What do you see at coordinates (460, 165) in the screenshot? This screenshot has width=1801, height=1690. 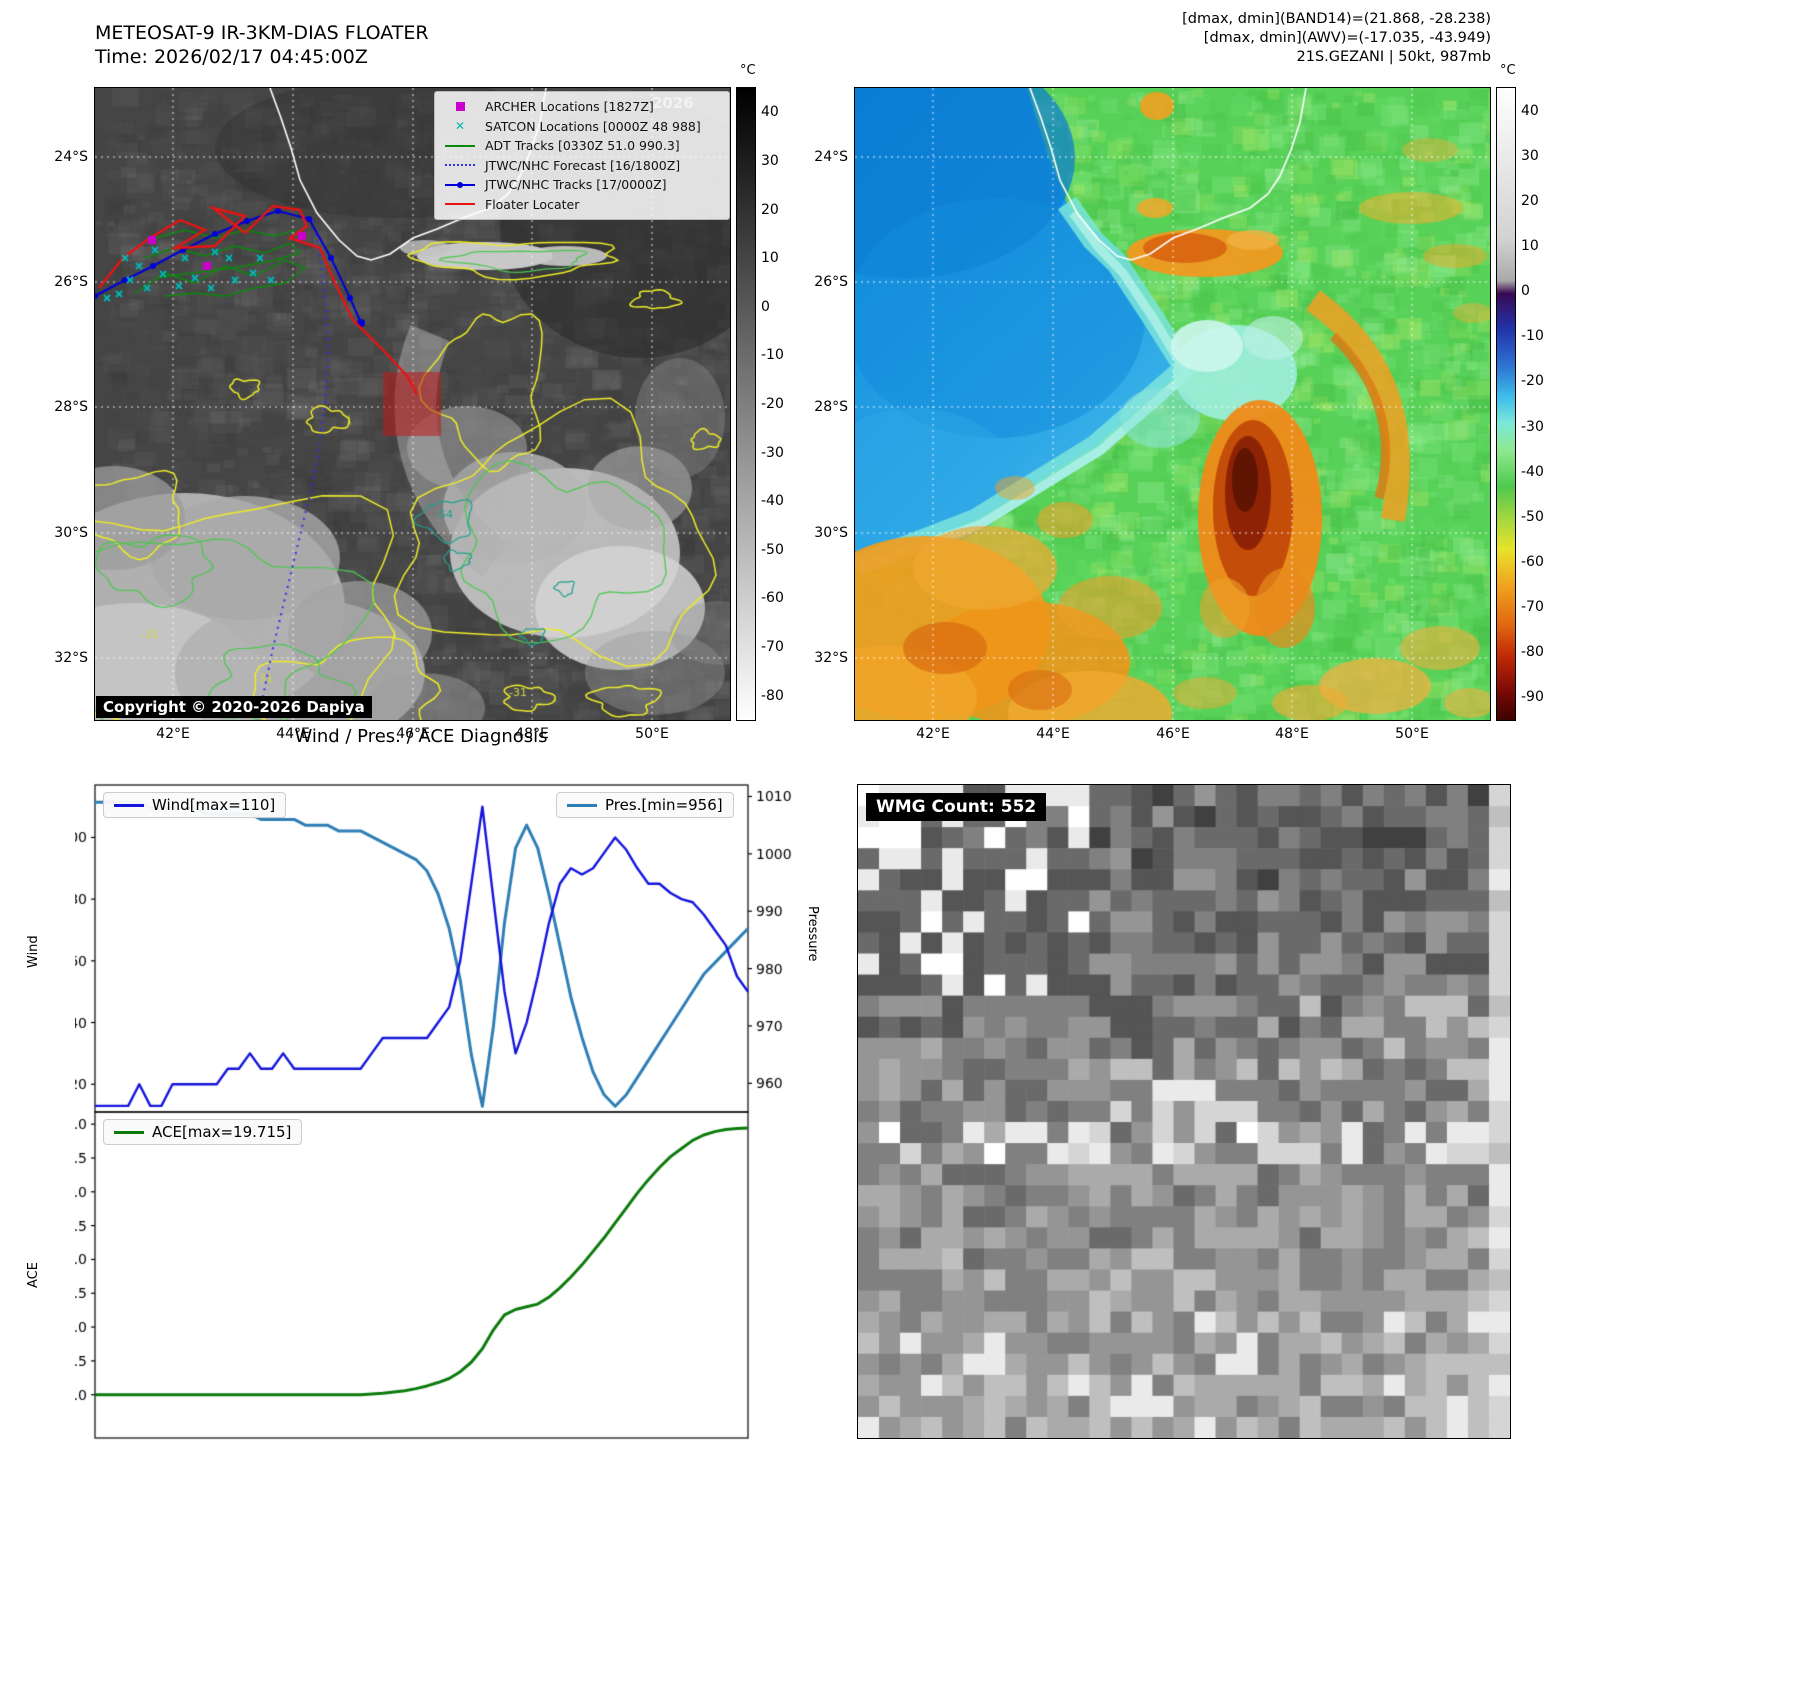 I see `dotted-marker-icon` at bounding box center [460, 165].